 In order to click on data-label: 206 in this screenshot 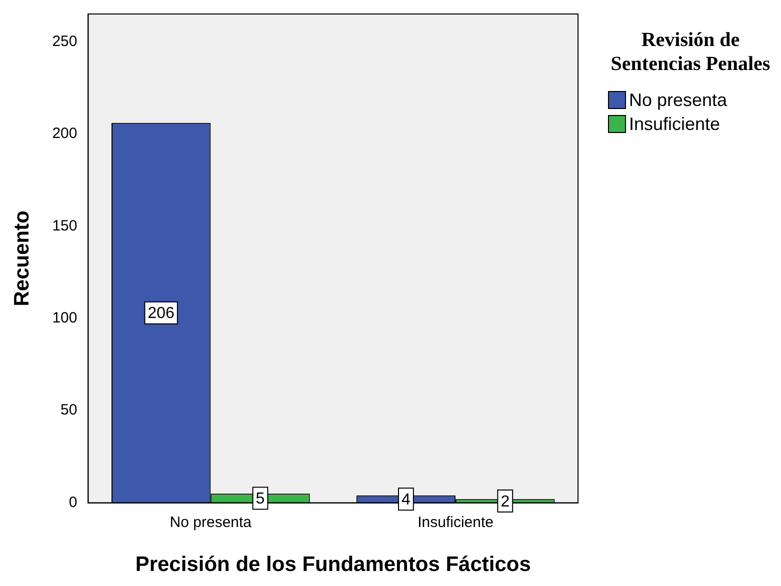, I will do `click(161, 313)`.